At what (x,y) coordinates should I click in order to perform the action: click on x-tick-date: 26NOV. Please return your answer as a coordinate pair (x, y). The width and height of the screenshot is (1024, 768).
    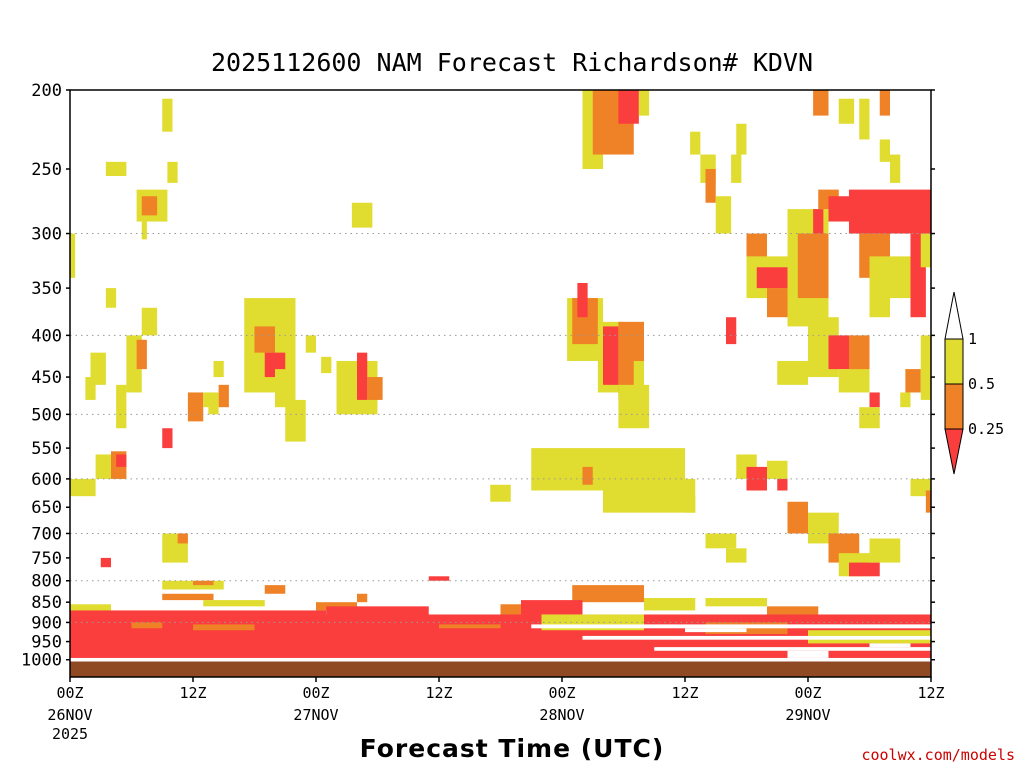
    Looking at the image, I should click on (69, 715).